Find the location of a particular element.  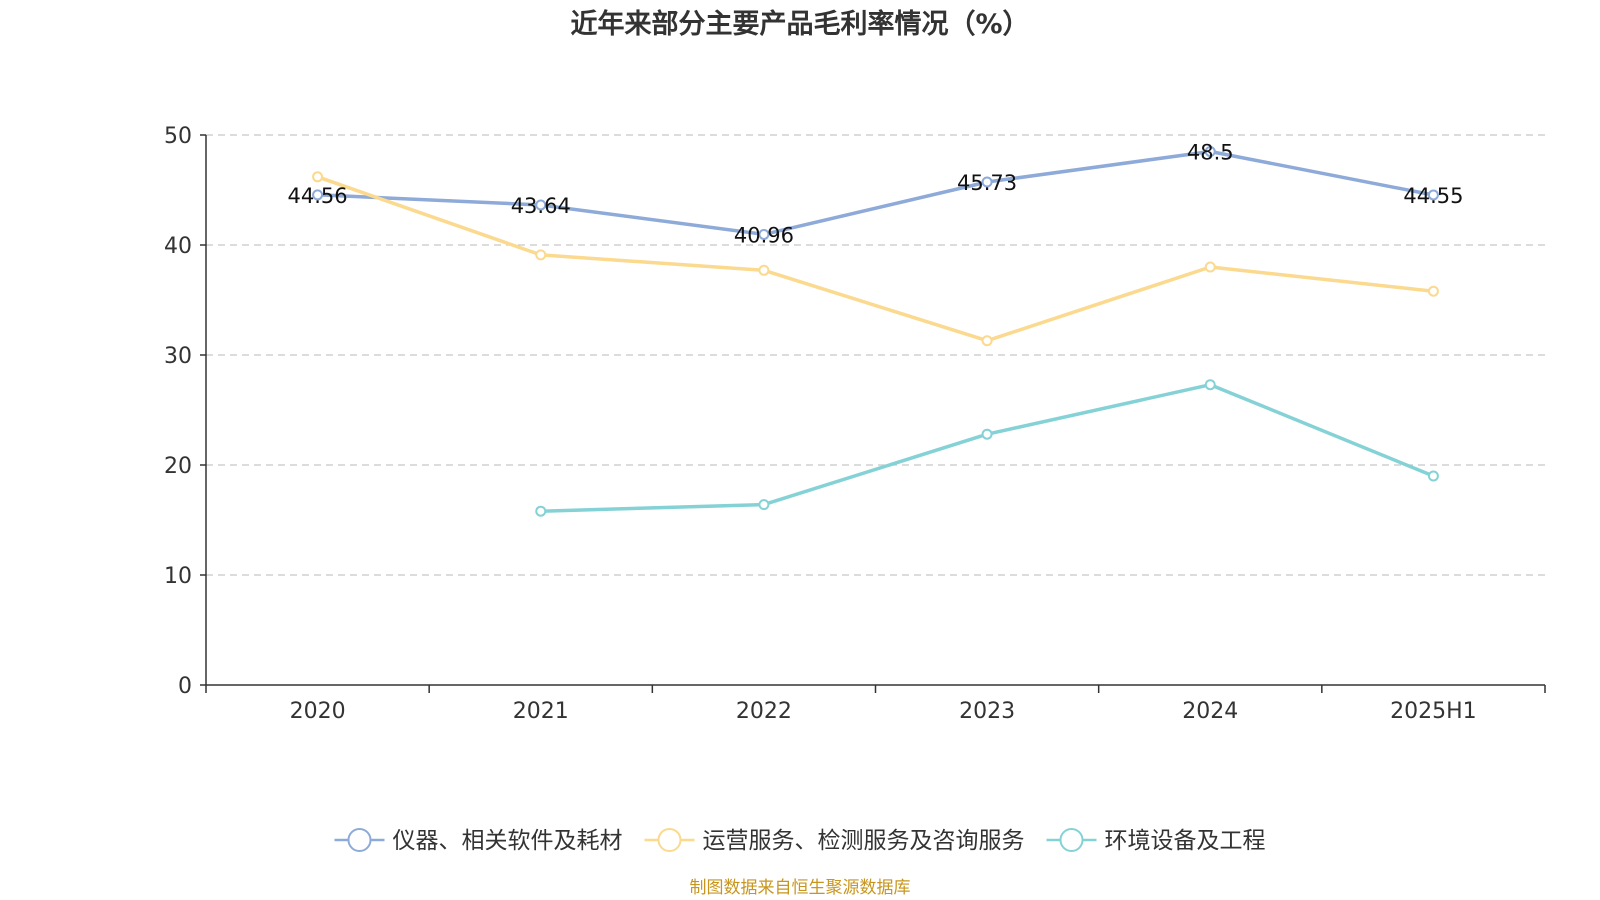

x-tick-label: 2025H1 is located at coordinates (1433, 711).